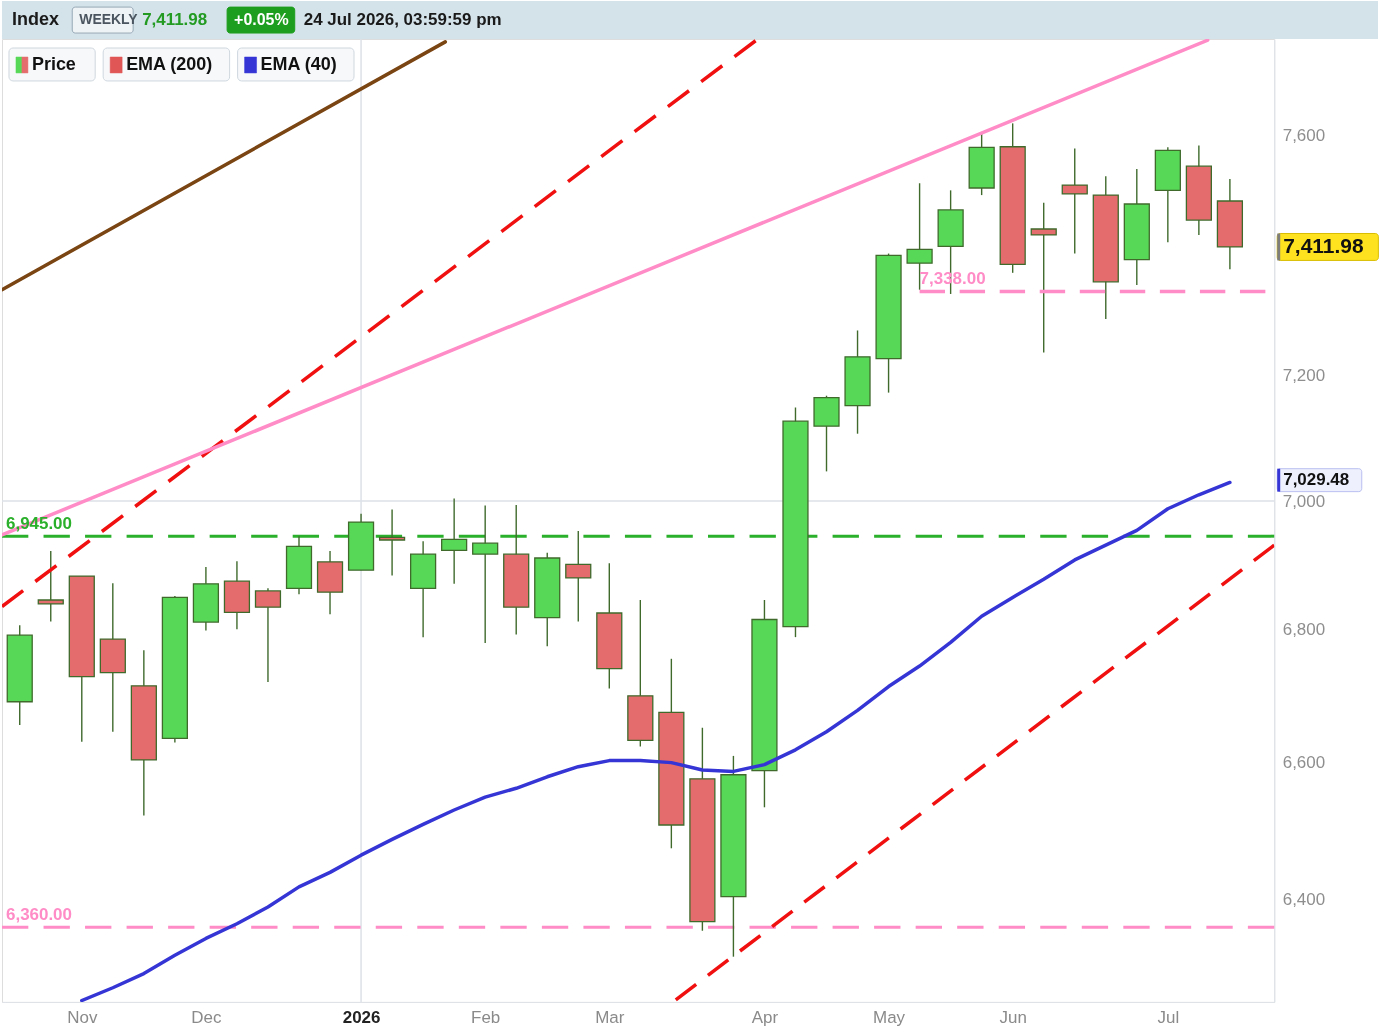 The image size is (1379, 1034). I want to click on ref-line-label: 6,360.00, so click(38, 915).